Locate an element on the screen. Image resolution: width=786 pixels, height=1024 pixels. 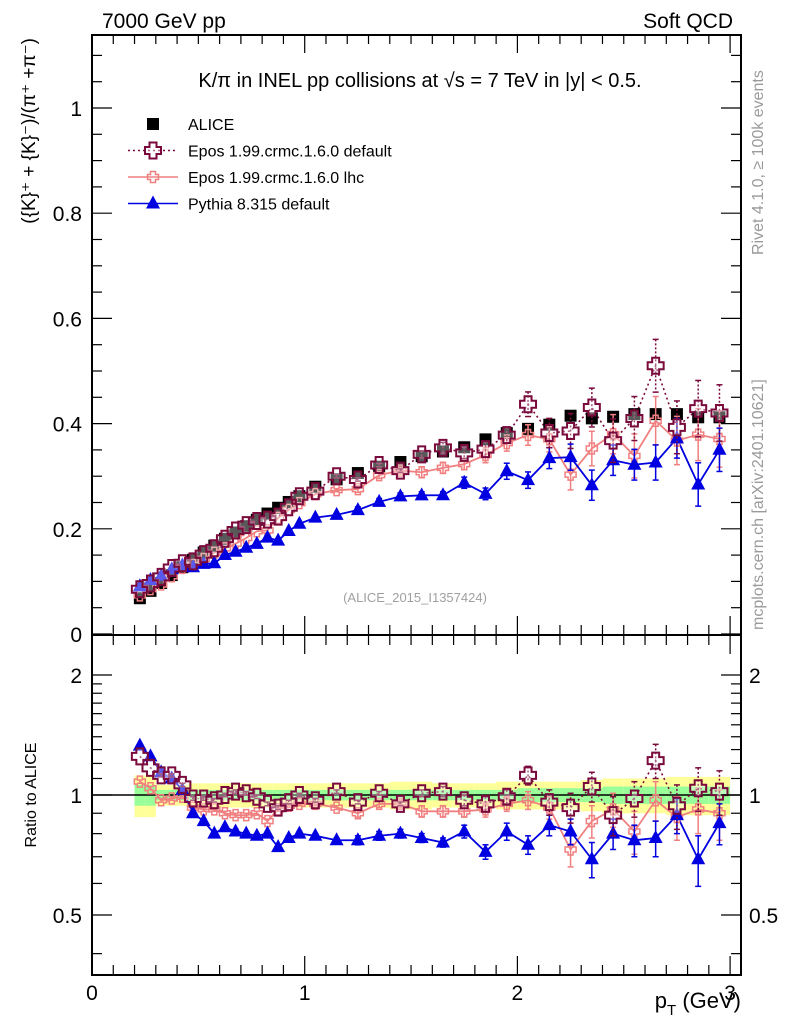
legend-label: Epos 1.99.crmc.1.6.0 default is located at coordinates (290, 152).